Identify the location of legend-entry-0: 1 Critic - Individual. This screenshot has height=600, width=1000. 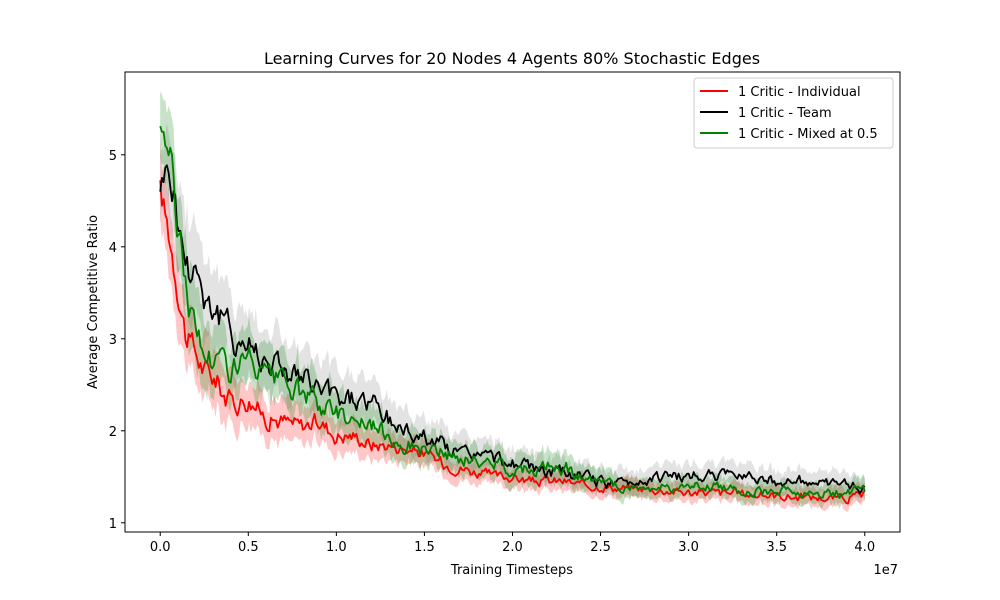
(799, 92).